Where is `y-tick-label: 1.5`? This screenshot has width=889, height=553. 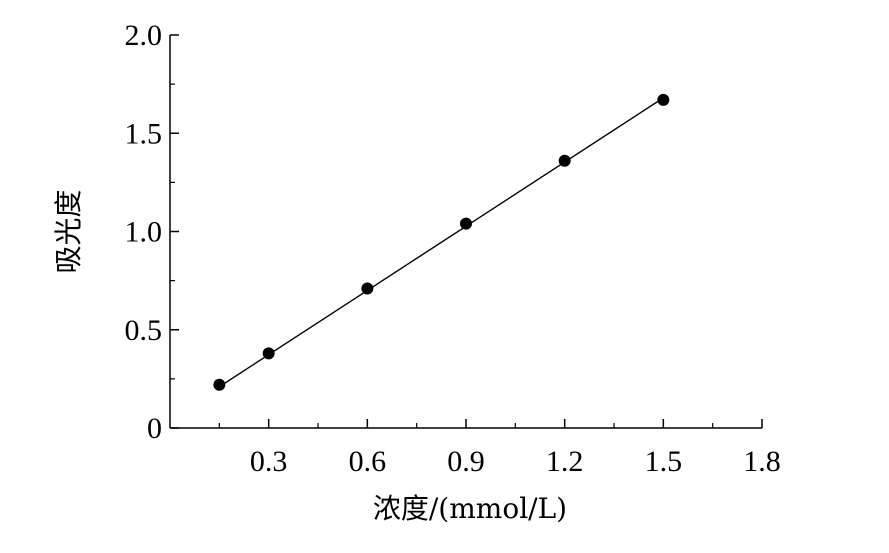 y-tick-label: 1.5 is located at coordinates (144, 133).